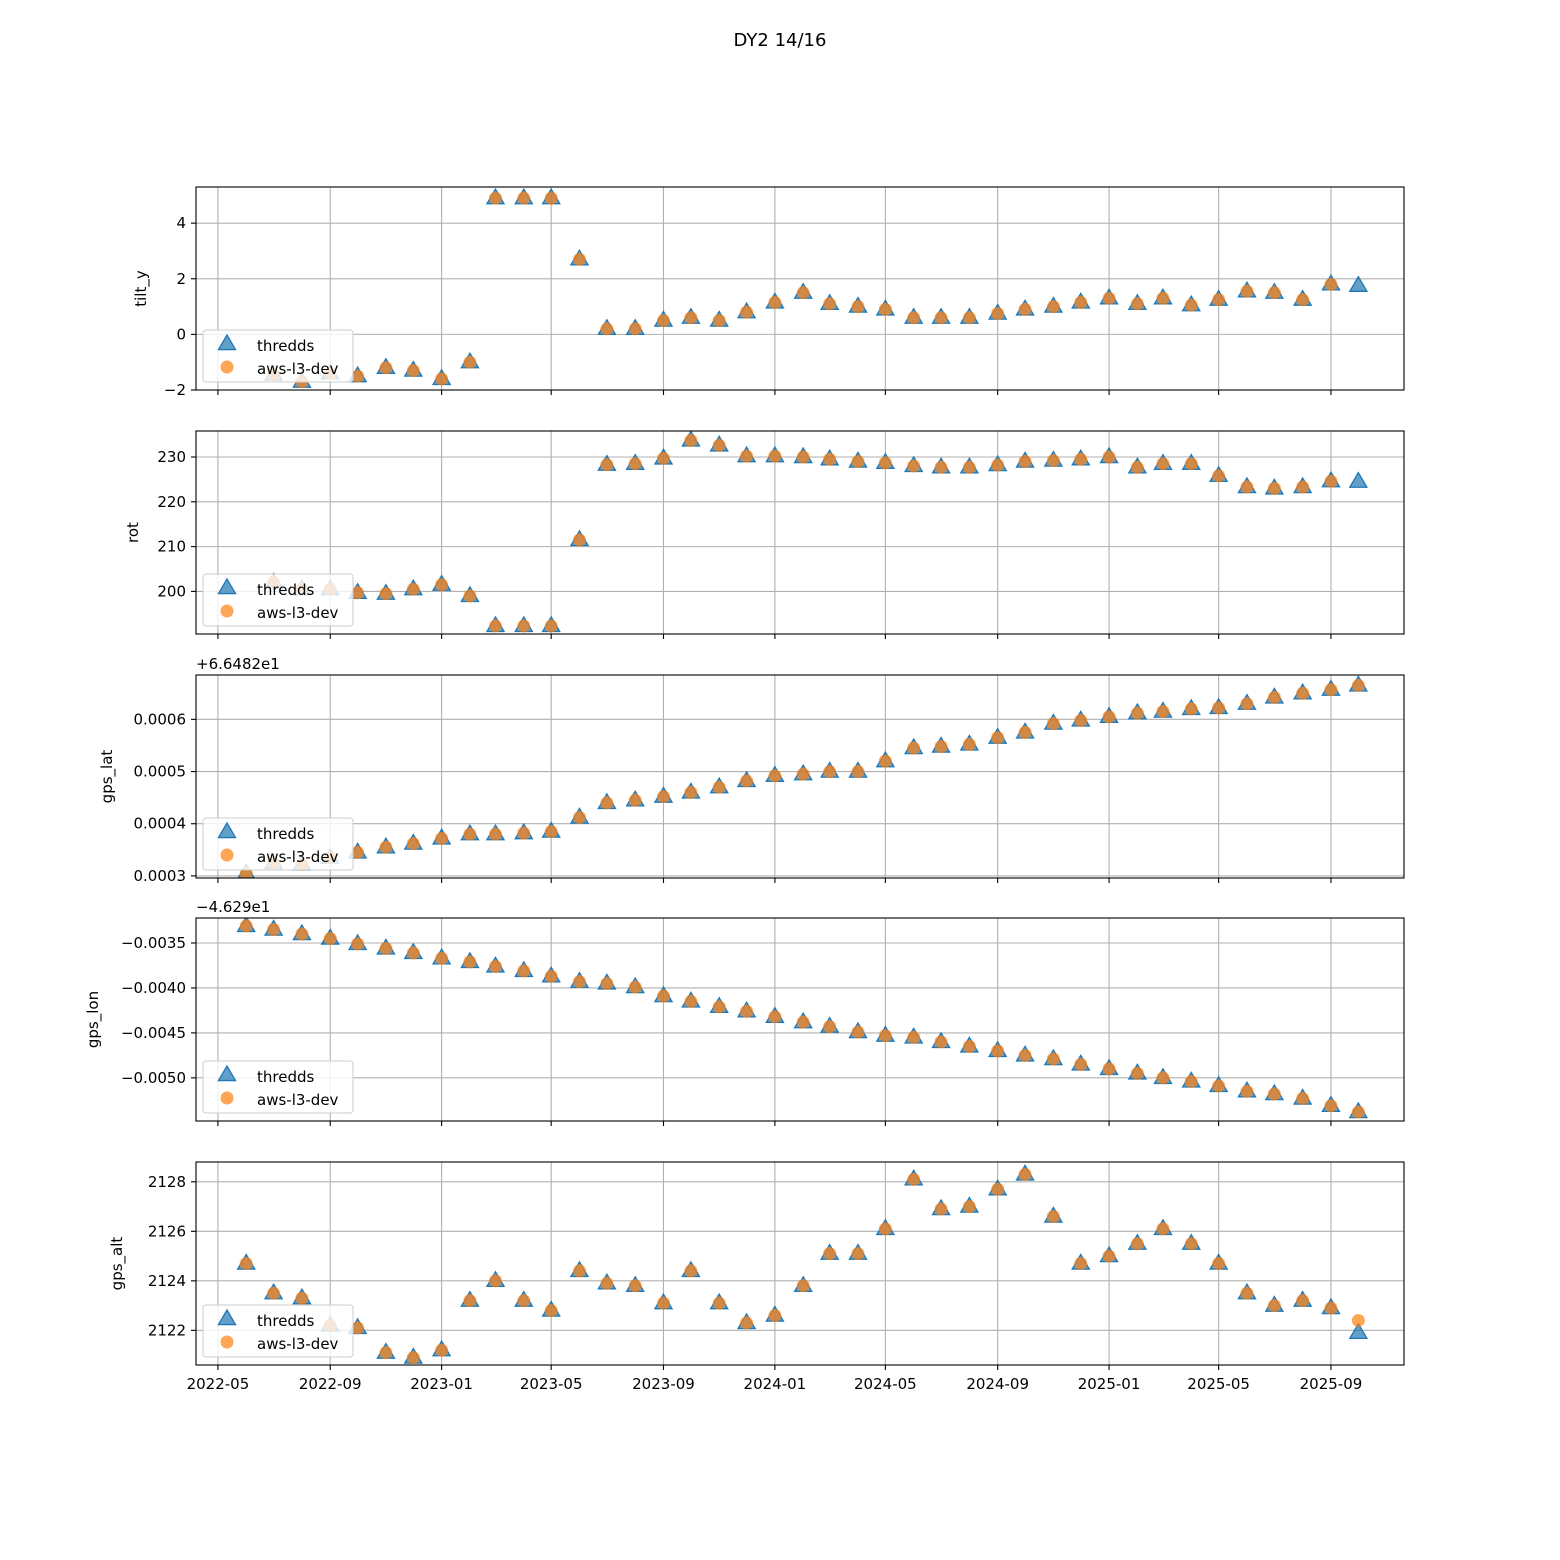 The width and height of the screenshot is (1560, 1560). I want to click on y-tick-label: 0.0003, so click(160, 876).